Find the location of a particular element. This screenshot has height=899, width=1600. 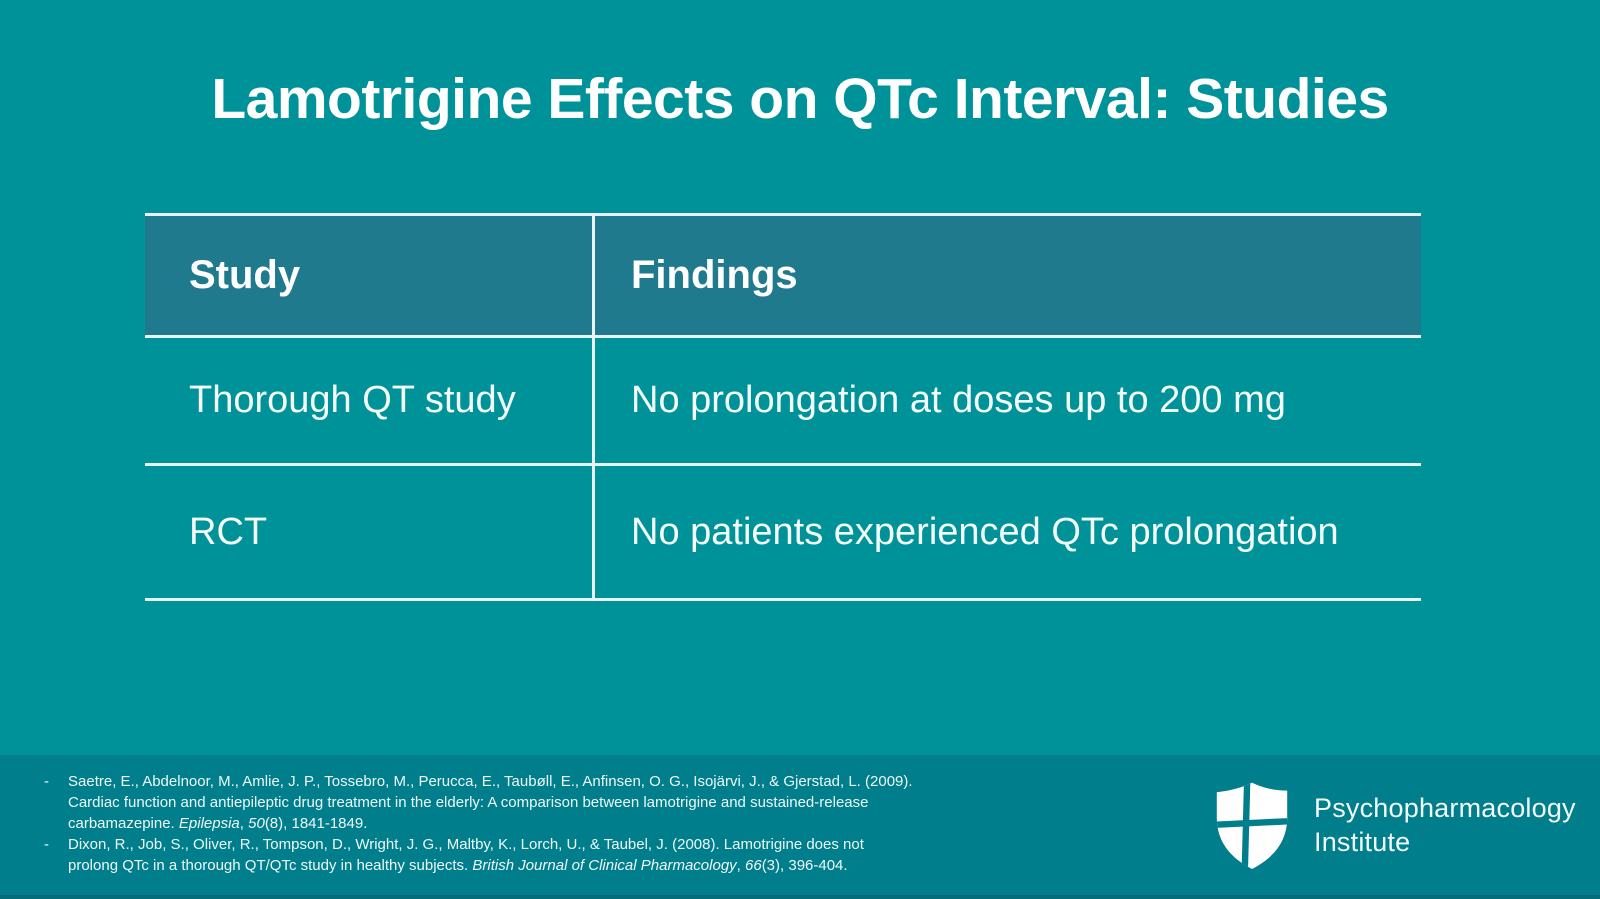

table-cell: RCT is located at coordinates (228, 531).